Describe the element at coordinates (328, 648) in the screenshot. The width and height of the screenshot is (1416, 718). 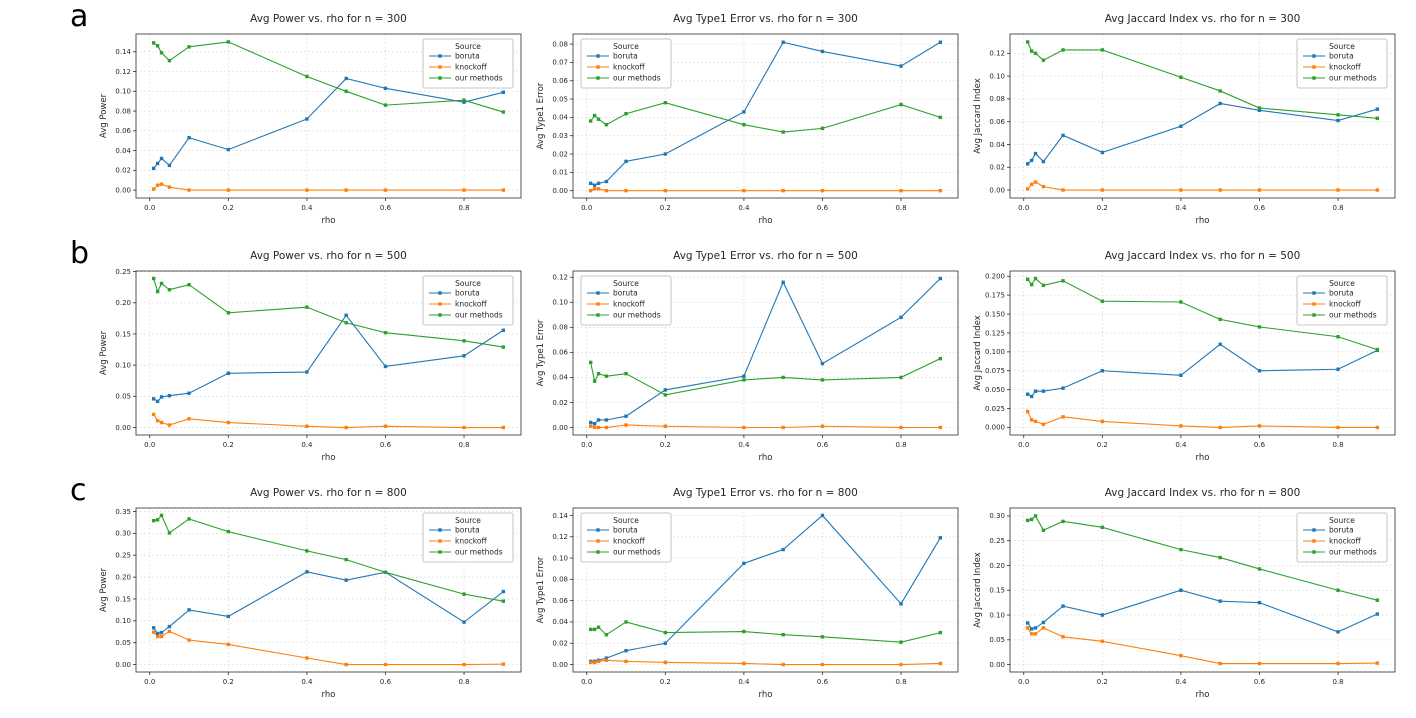
I see `series-line-knockoff` at that location.